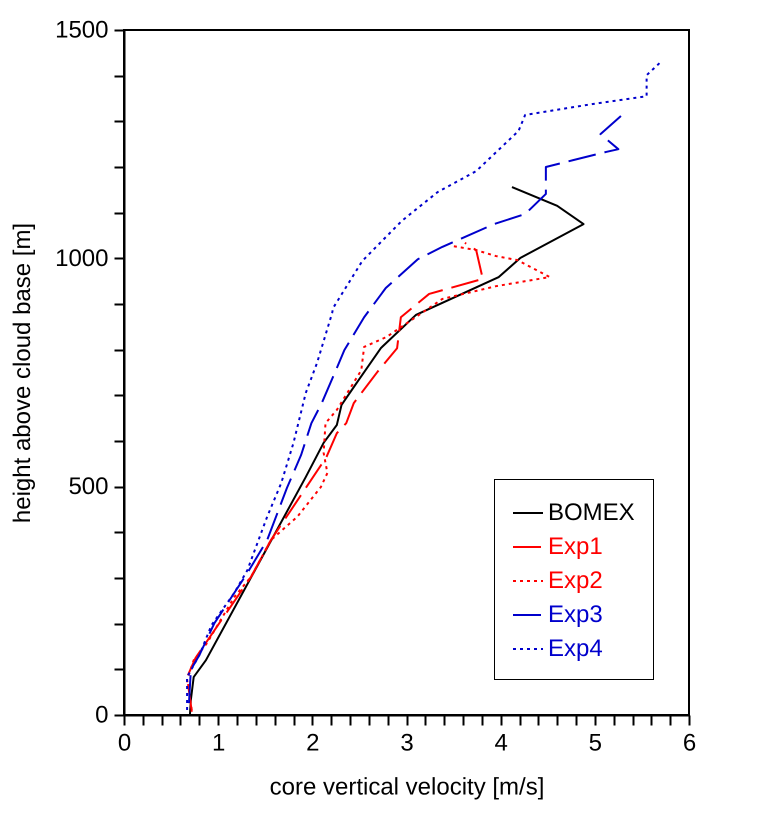  What do you see at coordinates (313, 743) in the screenshot?
I see `x-tick-label: 2` at bounding box center [313, 743].